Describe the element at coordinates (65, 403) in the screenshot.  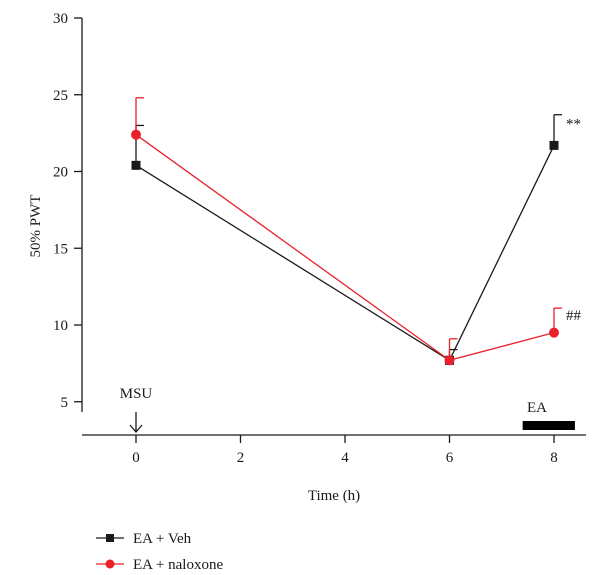
I see `y-tick-label: 5` at that location.